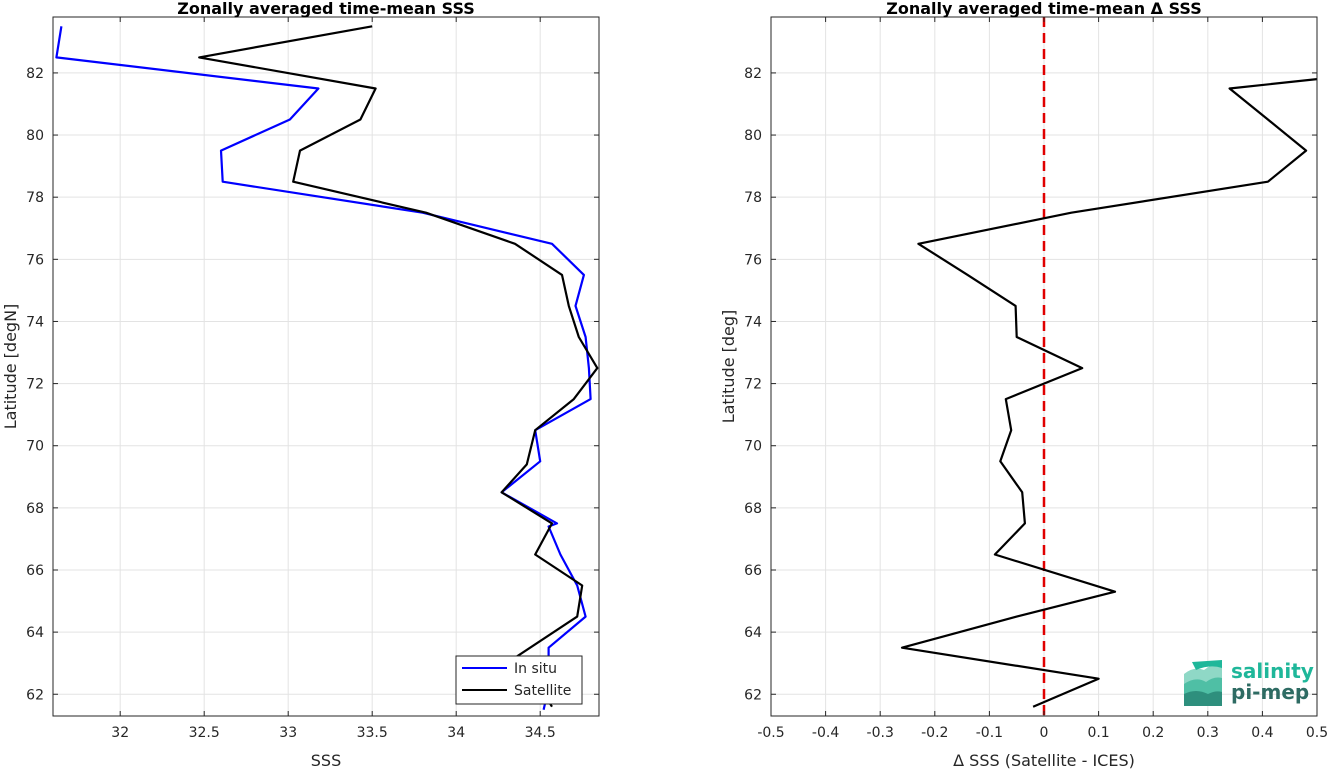 The width and height of the screenshot is (1330, 769). I want to click on legend-label-satellite: Satellite, so click(542, 691).